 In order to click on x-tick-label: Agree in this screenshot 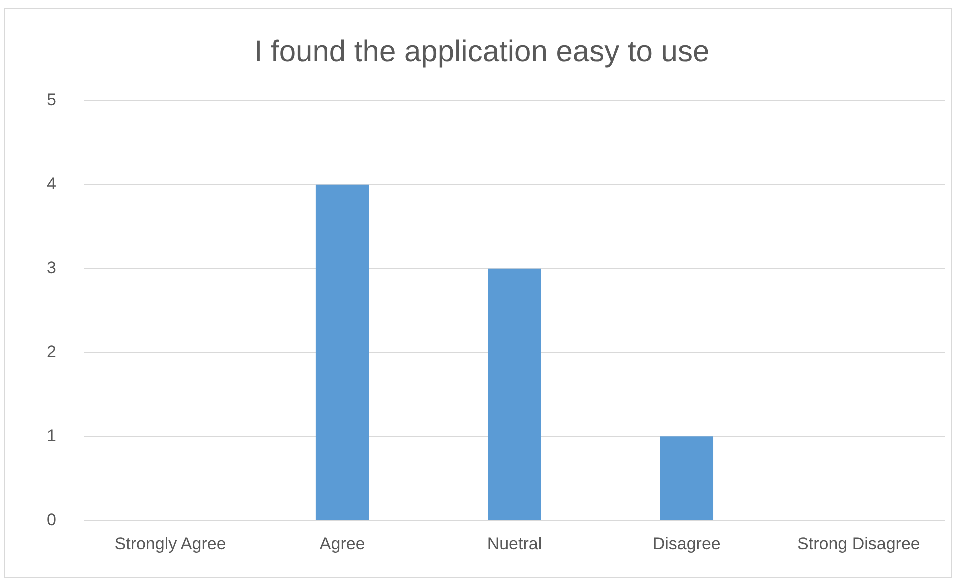, I will do `click(343, 544)`.